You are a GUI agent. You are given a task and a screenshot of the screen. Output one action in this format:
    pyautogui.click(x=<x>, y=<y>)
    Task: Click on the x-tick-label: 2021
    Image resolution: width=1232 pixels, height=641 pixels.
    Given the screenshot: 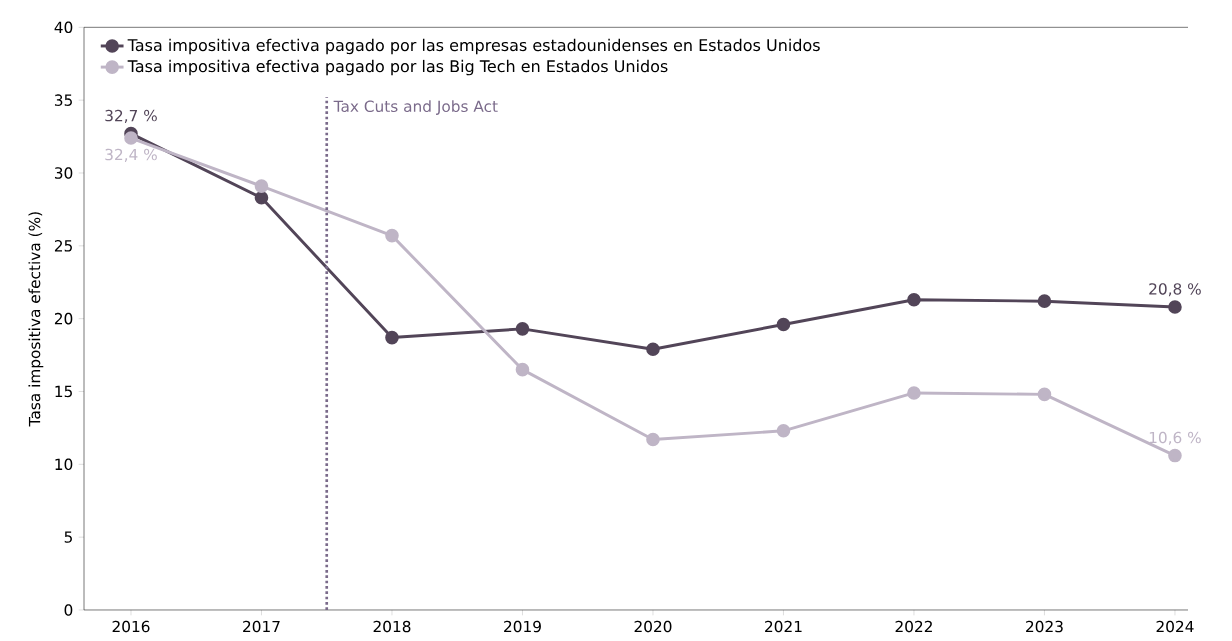 What is the action you would take?
    pyautogui.click(x=783, y=626)
    